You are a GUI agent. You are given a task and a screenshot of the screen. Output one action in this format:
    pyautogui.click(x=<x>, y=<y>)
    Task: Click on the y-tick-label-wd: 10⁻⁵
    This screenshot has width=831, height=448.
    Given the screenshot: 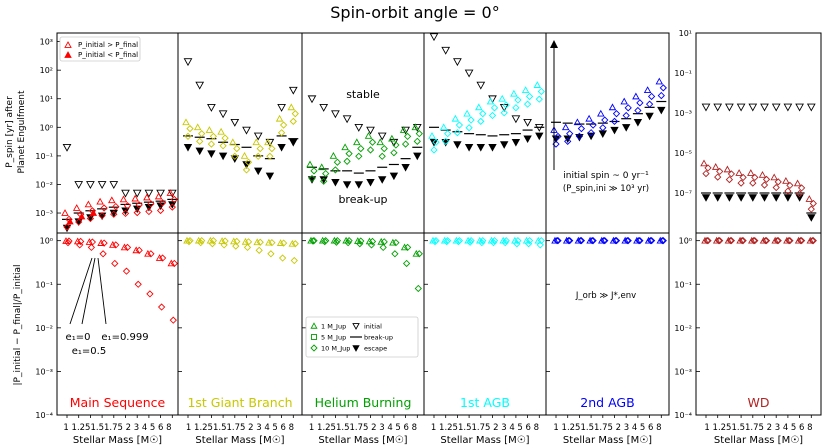 What is the action you would take?
    pyautogui.click(x=683, y=153)
    